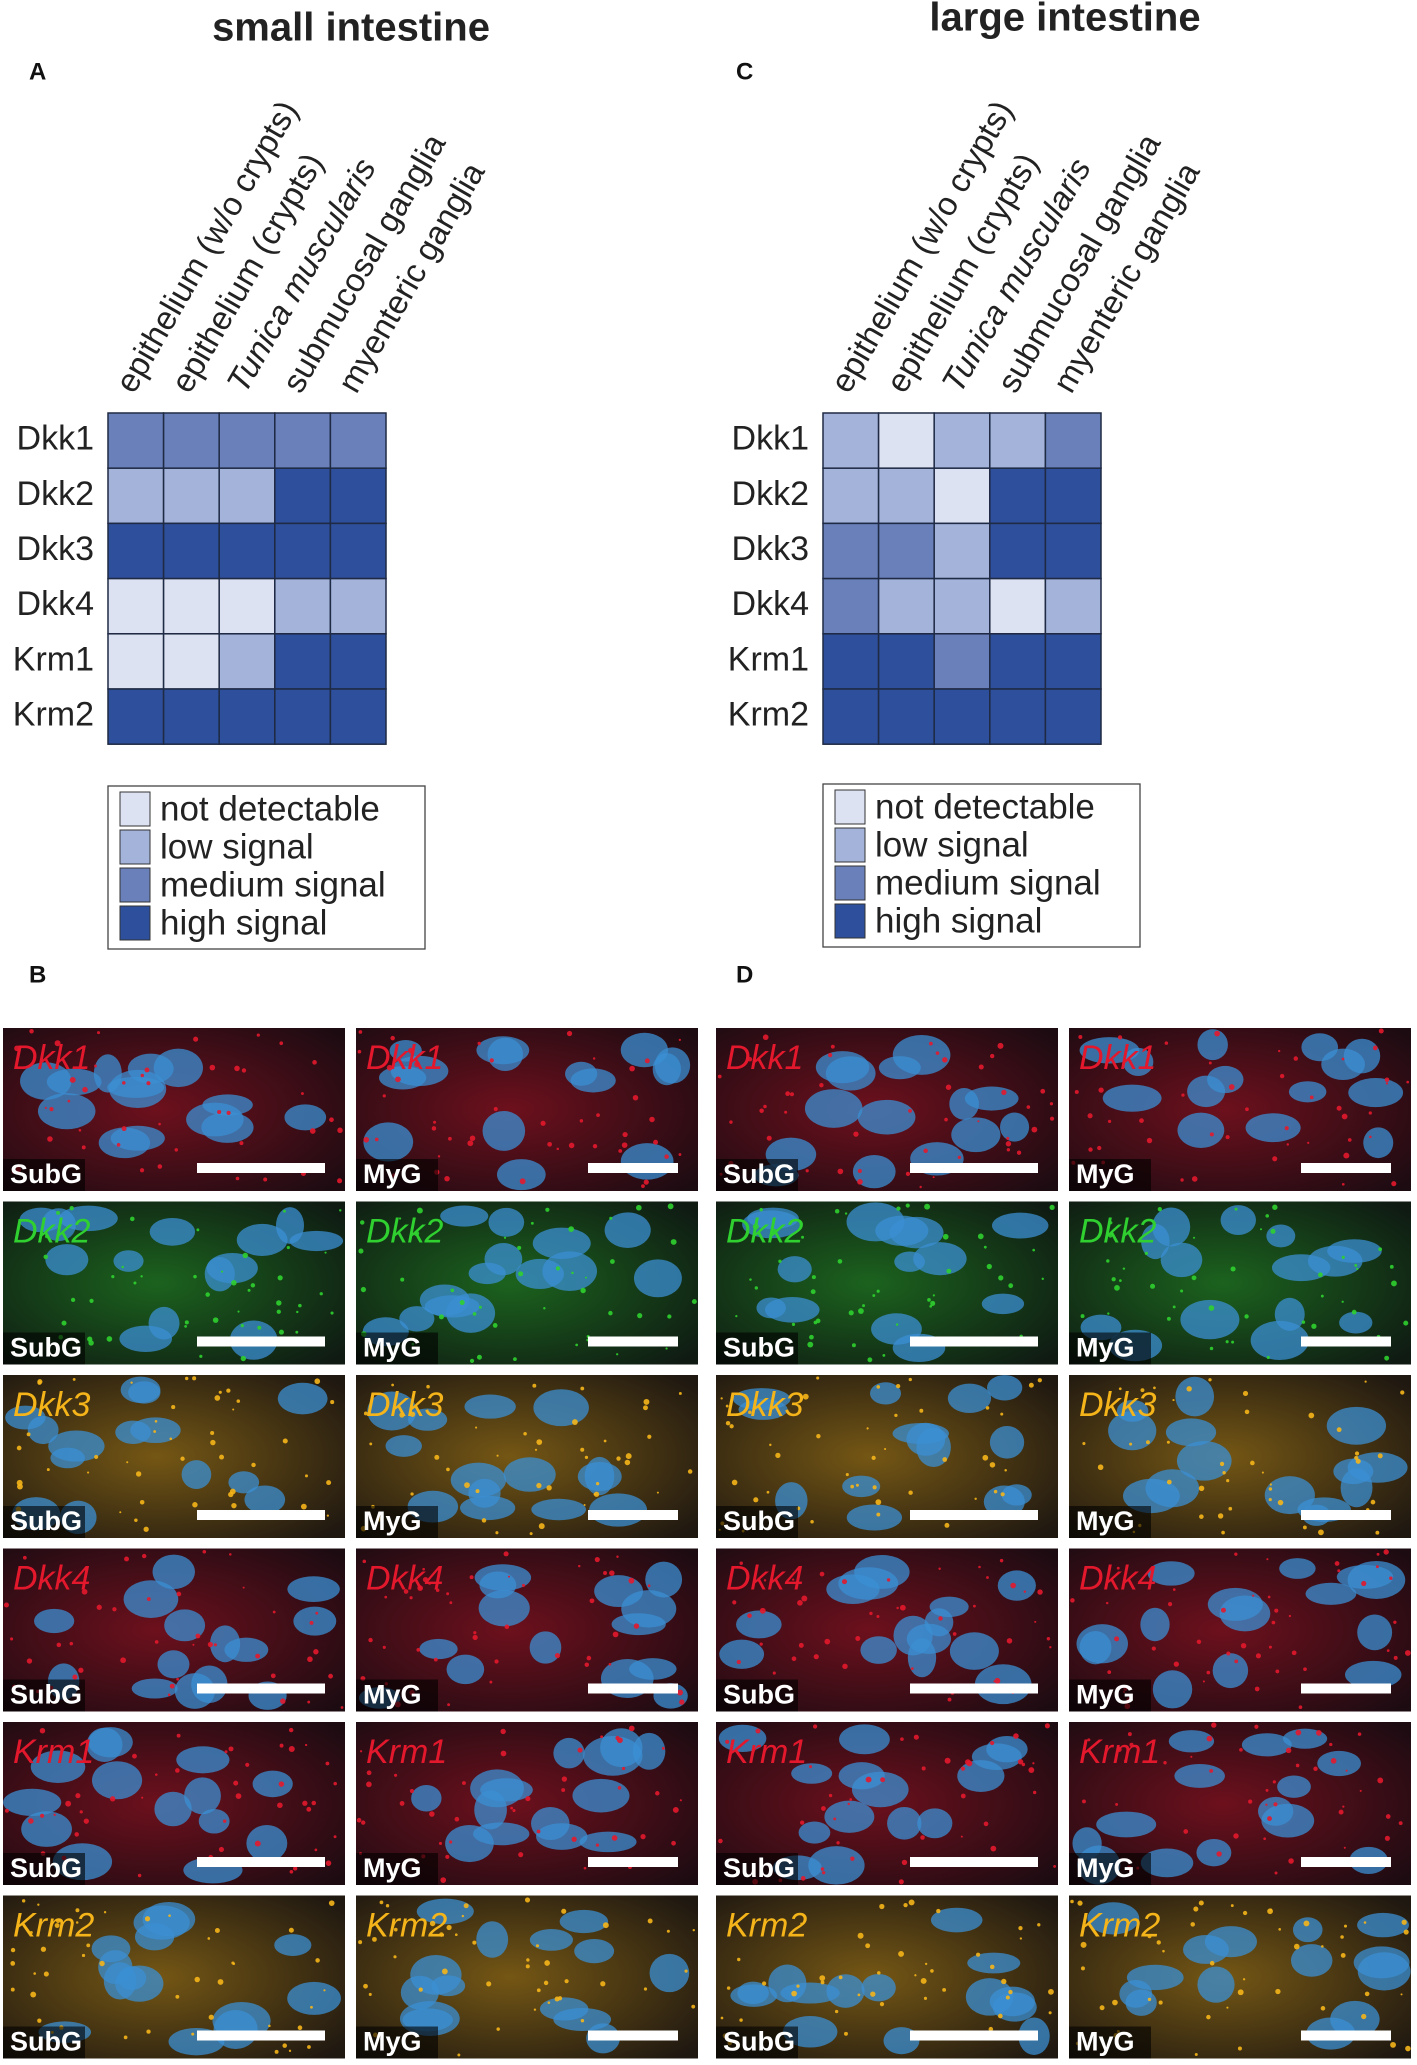 This screenshot has width=1417, height=2065. I want to click on region-label-bg, so click(1110, 1348).